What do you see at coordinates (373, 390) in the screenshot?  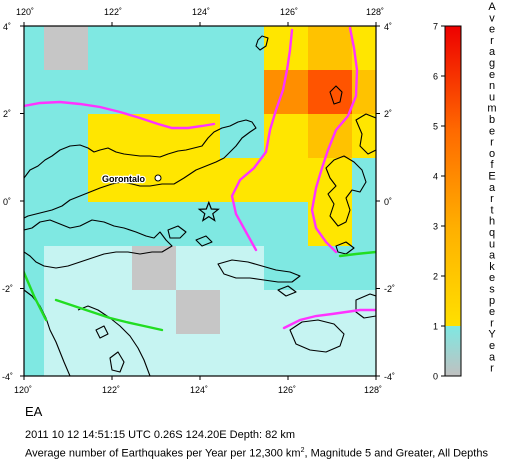 I see `lon-label-bottom-128: 128˚` at bounding box center [373, 390].